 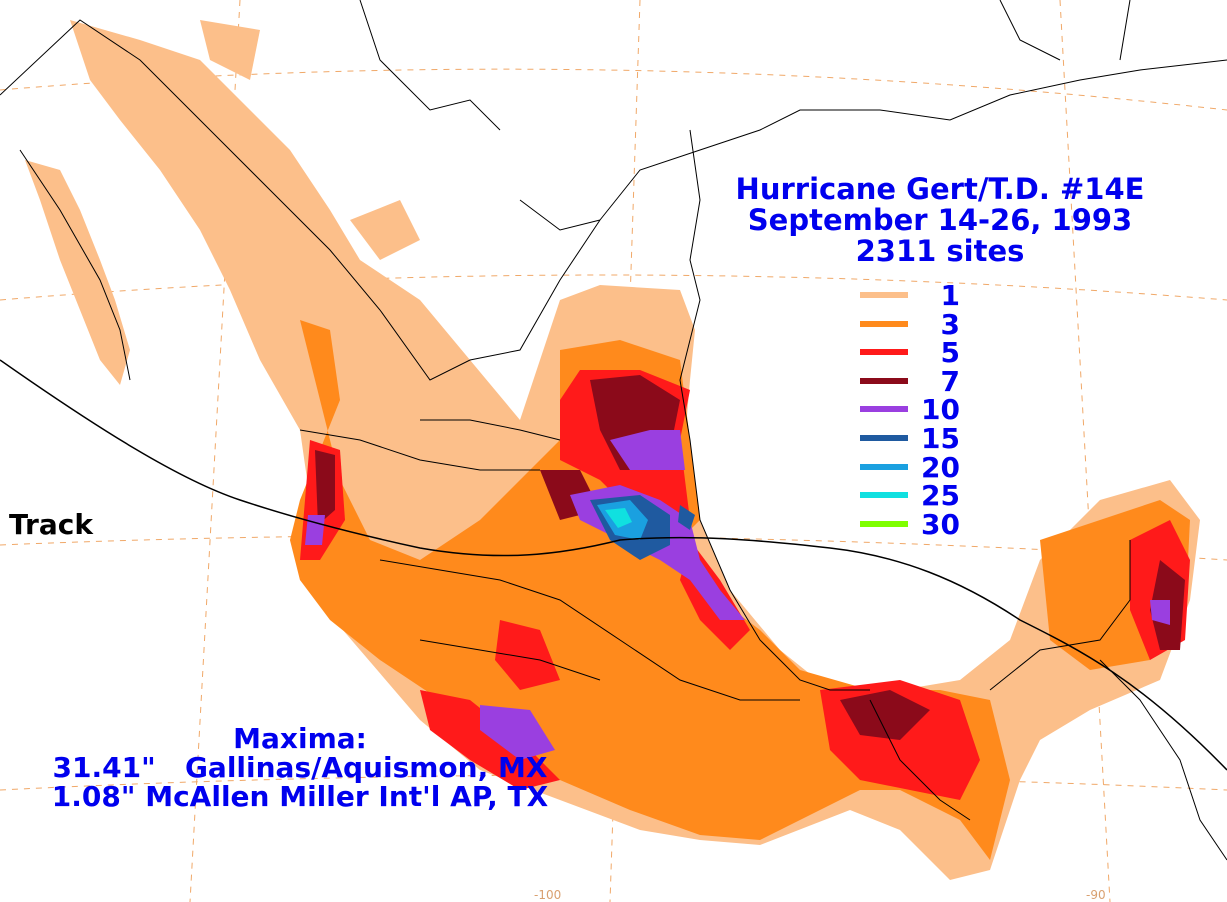 What do you see at coordinates (920, 296) in the screenshot?
I see `legend-item: 1` at bounding box center [920, 296].